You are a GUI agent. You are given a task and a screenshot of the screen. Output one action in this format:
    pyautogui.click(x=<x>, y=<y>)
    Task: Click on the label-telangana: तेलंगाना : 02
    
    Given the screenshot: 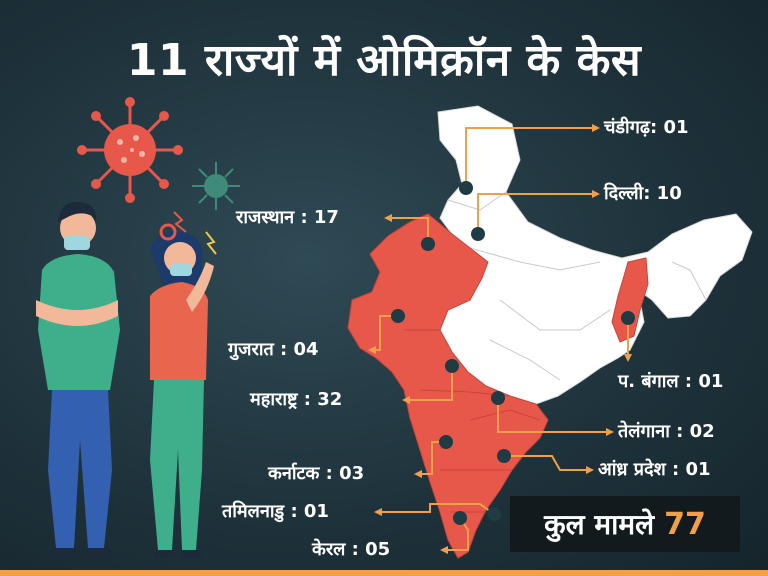 What is the action you would take?
    pyautogui.click(x=666, y=431)
    